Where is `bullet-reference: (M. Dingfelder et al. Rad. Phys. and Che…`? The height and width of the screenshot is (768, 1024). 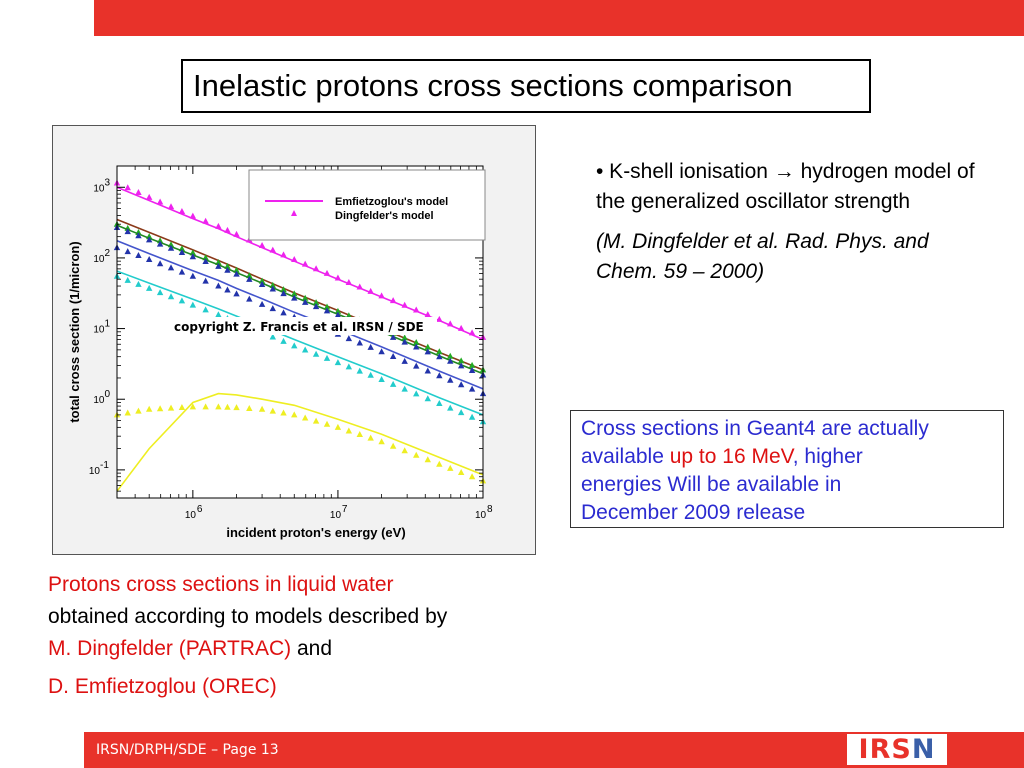 bullet-reference: (M. Dingfelder et al. Rad. Phys. and Che… is located at coordinates (762, 256).